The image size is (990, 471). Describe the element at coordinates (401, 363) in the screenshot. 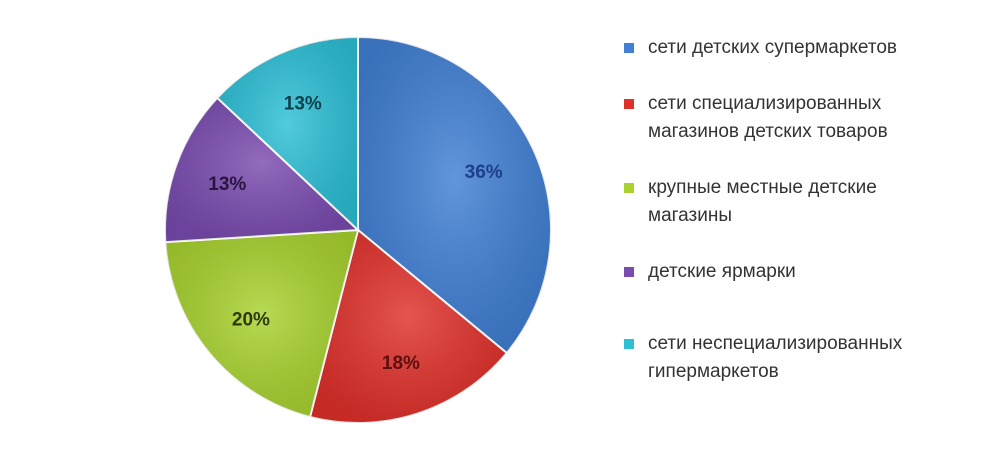

I see `slice-value-label: 18%` at that location.